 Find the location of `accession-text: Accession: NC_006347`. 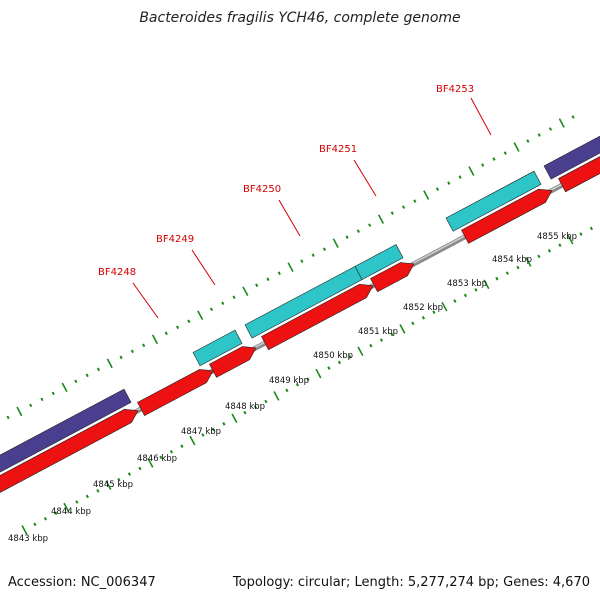

accession-text: Accession: NC_006347 is located at coordinates (82, 582).